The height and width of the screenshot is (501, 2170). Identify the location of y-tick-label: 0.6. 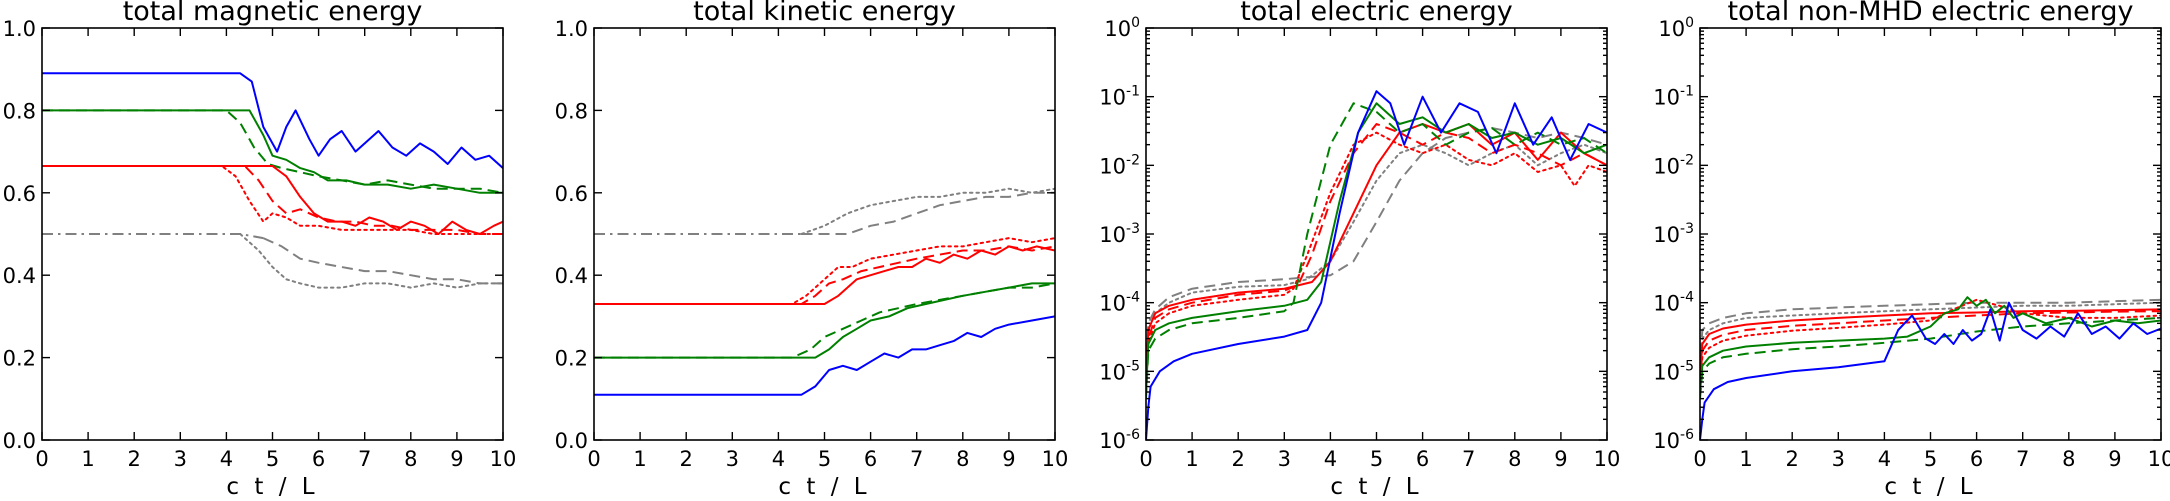
(19, 194).